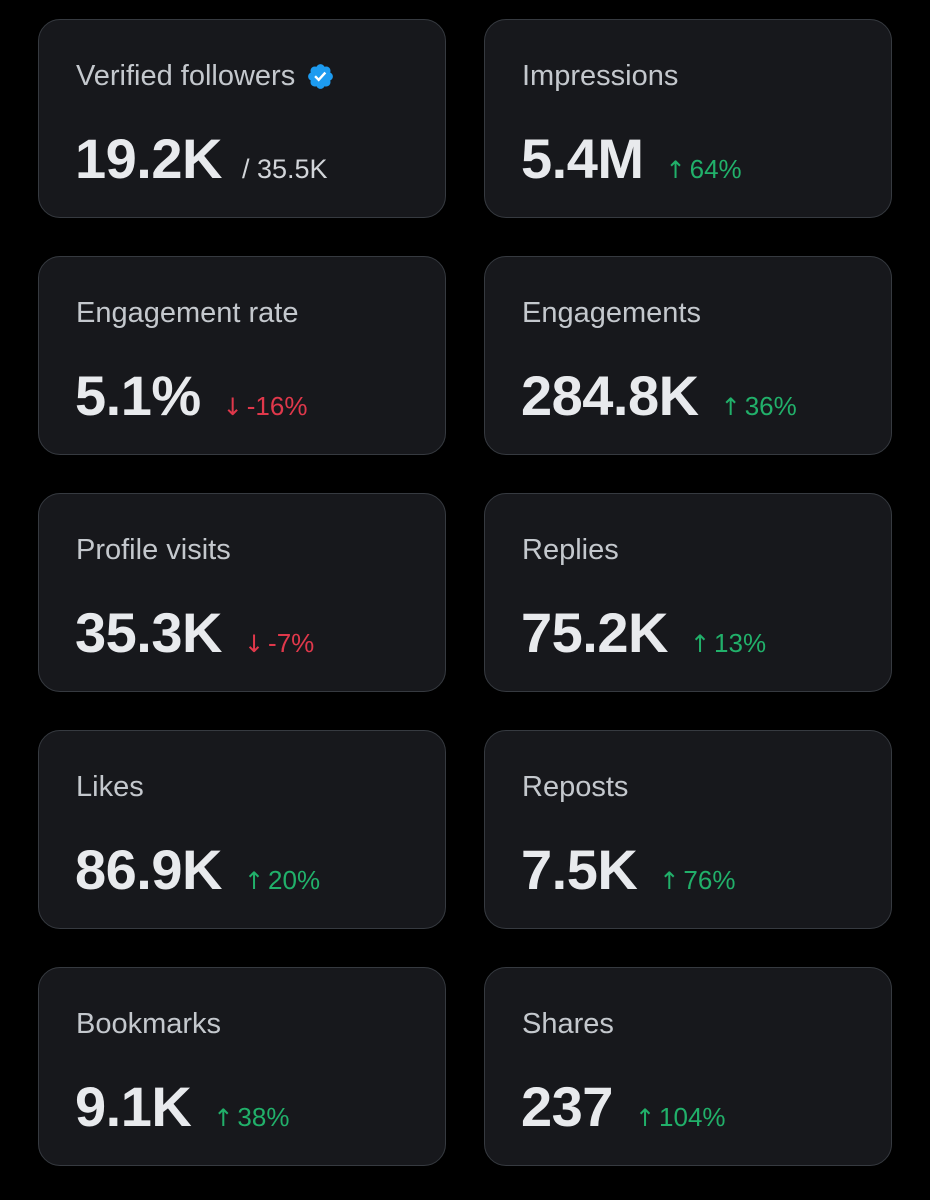  Describe the element at coordinates (242, 829) in the screenshot. I see `metric-card-likes: Likes 86.9K ↑ 20%` at that location.